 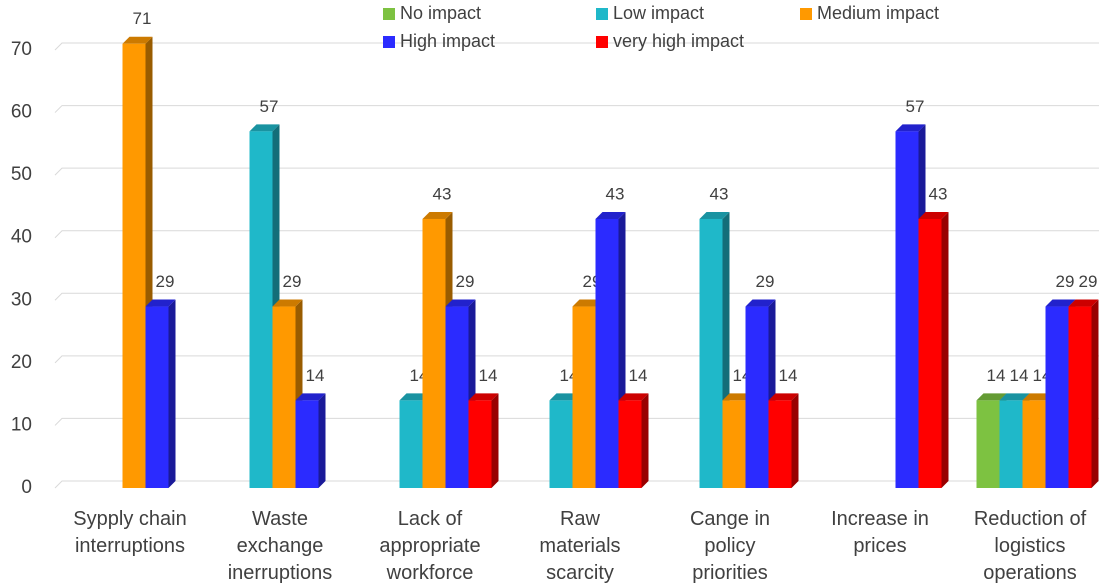 What do you see at coordinates (21, 49) in the screenshot?
I see `y-tick-label: 70` at bounding box center [21, 49].